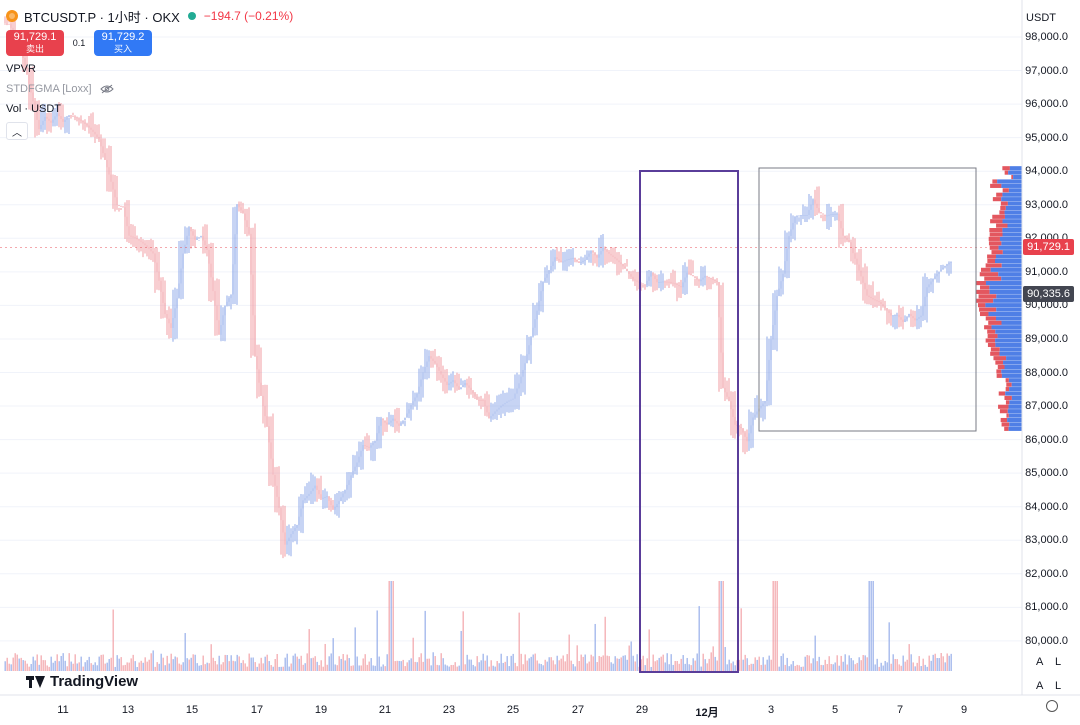  What do you see at coordinates (1012, 252) in the screenshot?
I see `profile-bar-buy` at bounding box center [1012, 252].